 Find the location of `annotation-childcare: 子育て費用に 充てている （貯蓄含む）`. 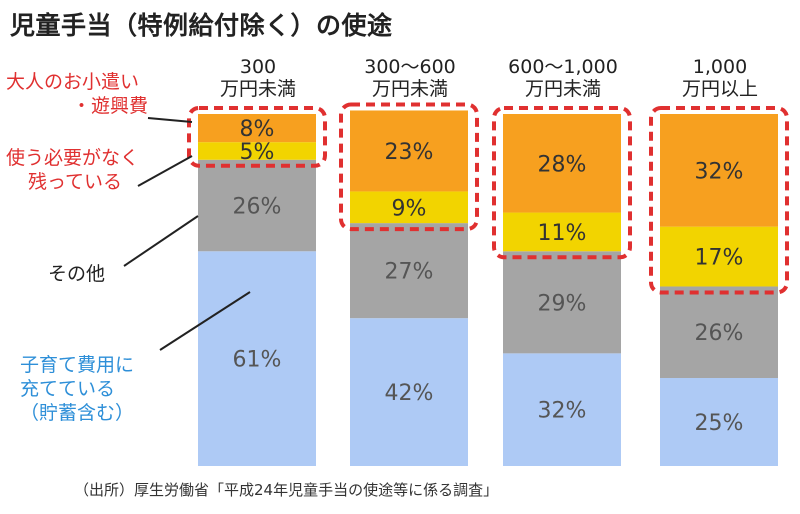

annotation-childcare: 子育て費用に 充てている （貯蓄含む） is located at coordinates (77, 389).